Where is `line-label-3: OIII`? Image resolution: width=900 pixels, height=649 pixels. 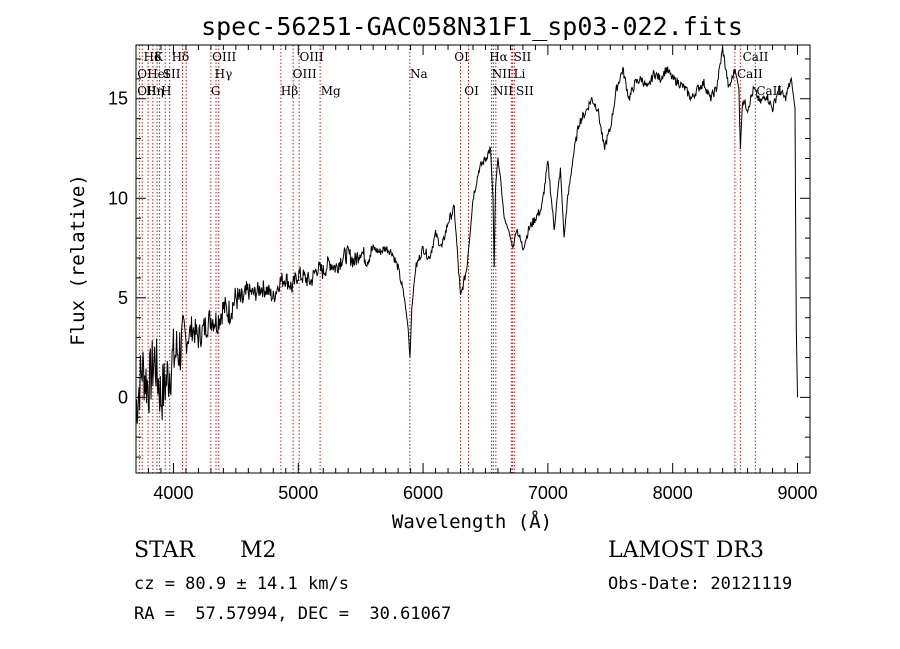
line-label-3: OIII is located at coordinates (224, 57).